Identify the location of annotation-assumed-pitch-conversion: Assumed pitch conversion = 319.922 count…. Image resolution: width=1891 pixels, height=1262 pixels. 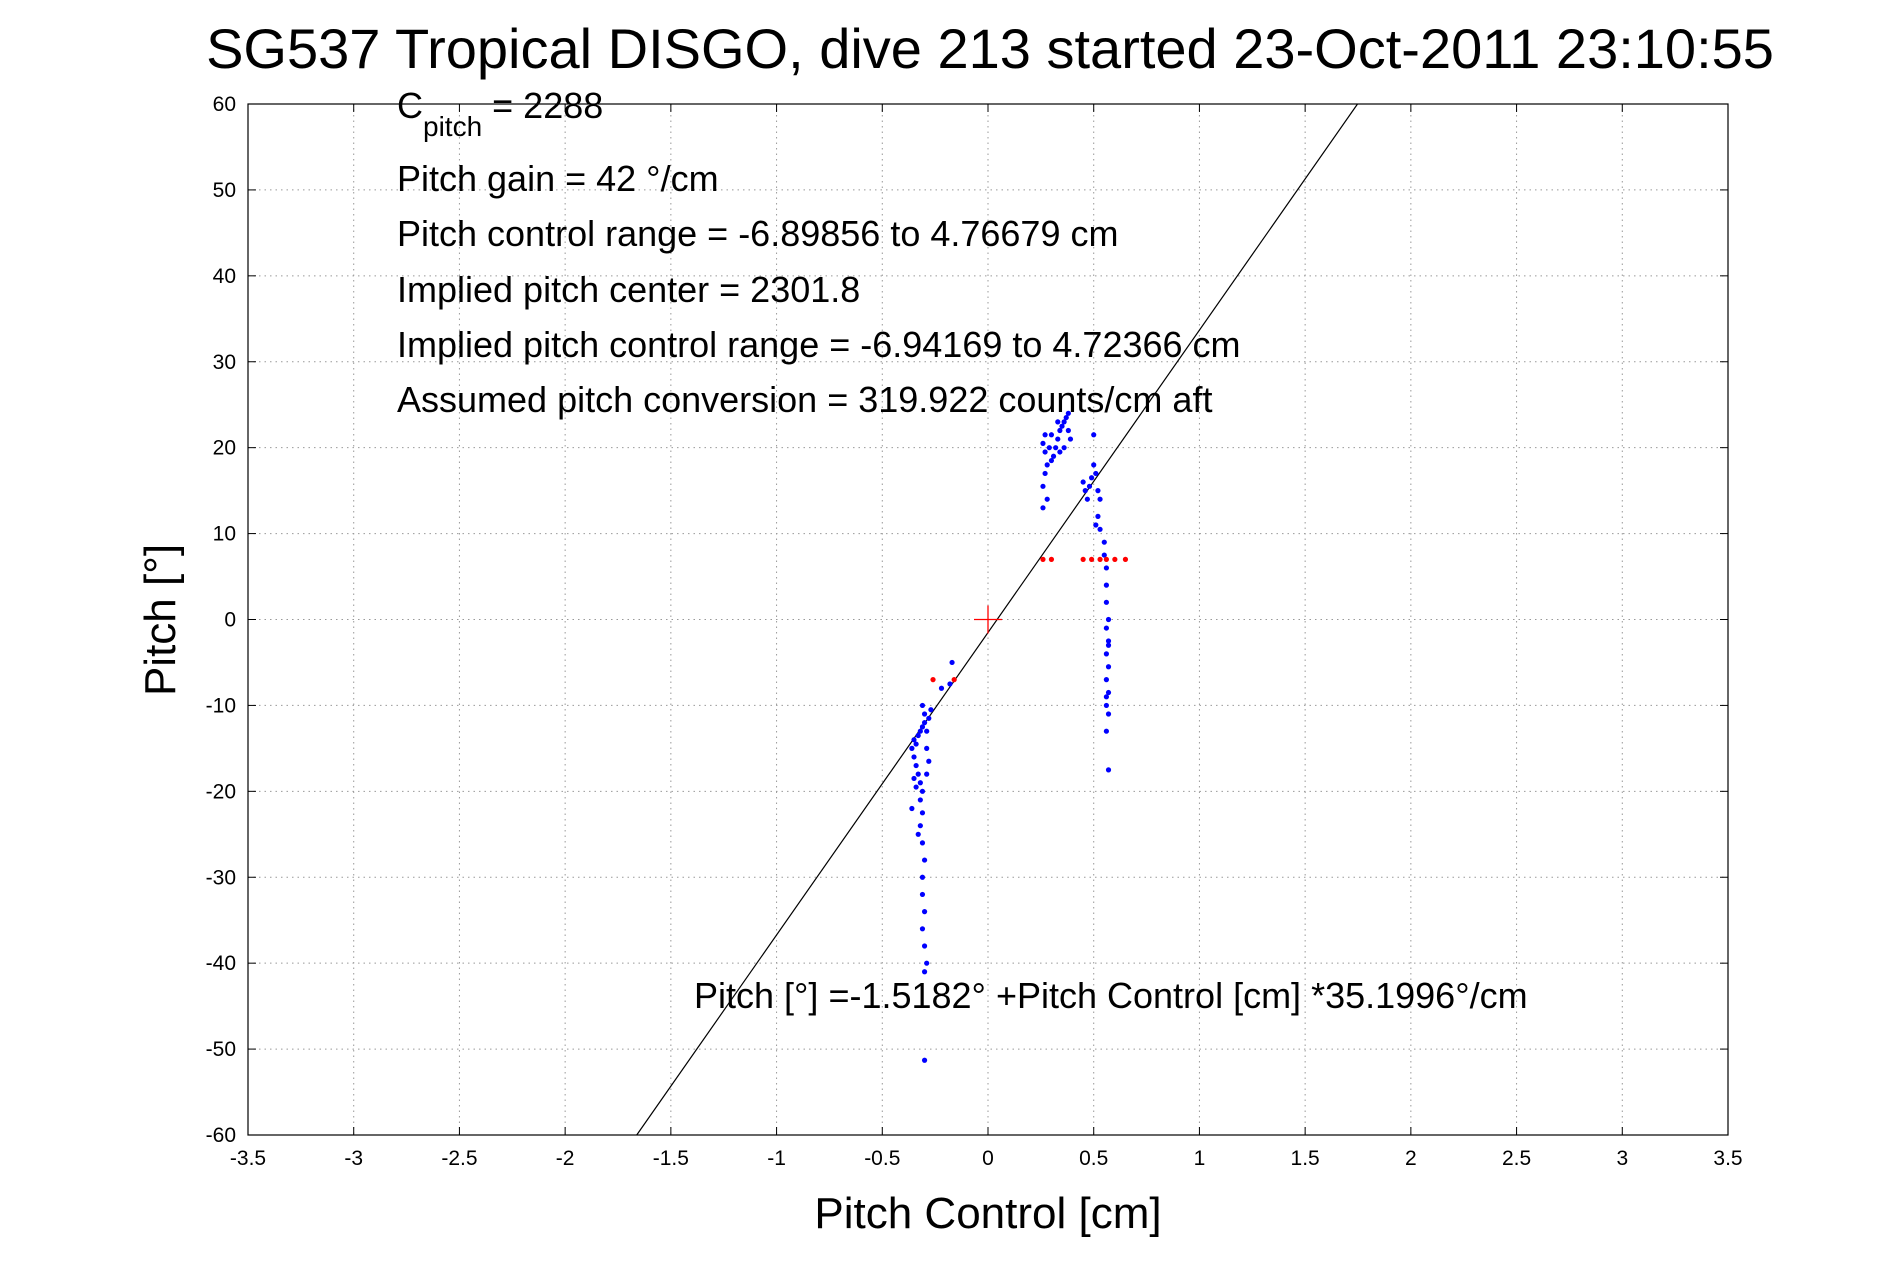
(804, 399).